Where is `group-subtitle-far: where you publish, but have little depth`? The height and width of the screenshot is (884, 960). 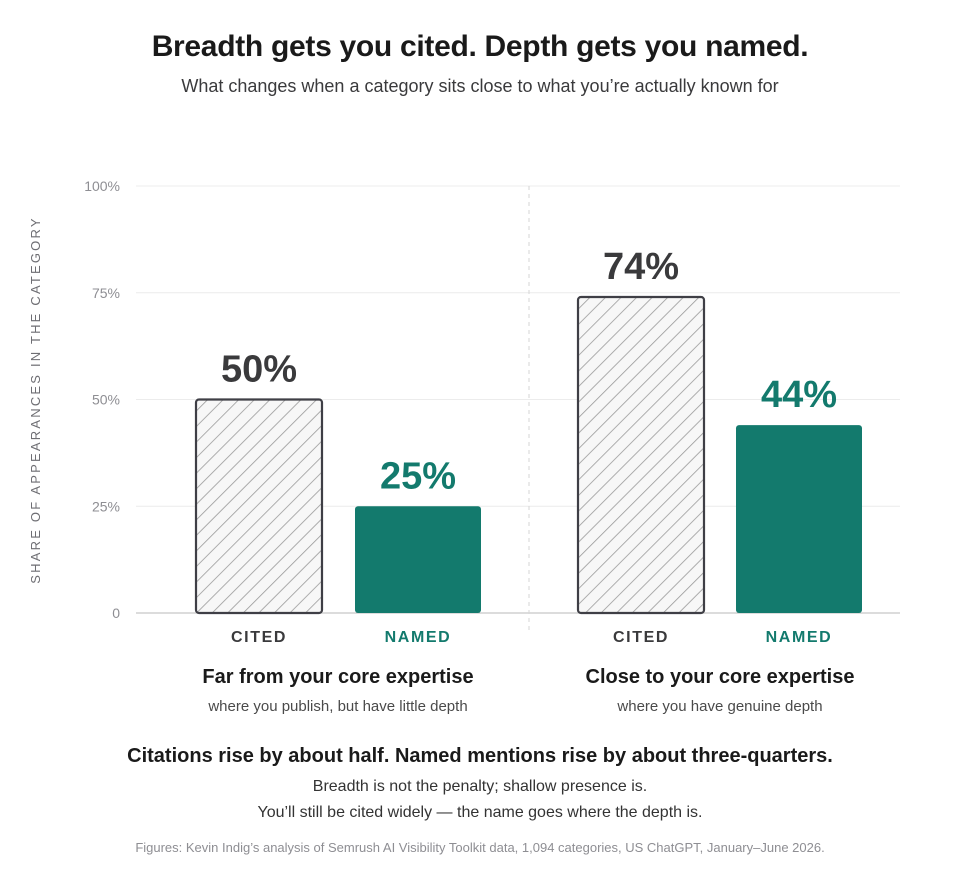
group-subtitle-far: where you publish, but have little depth is located at coordinates (338, 706).